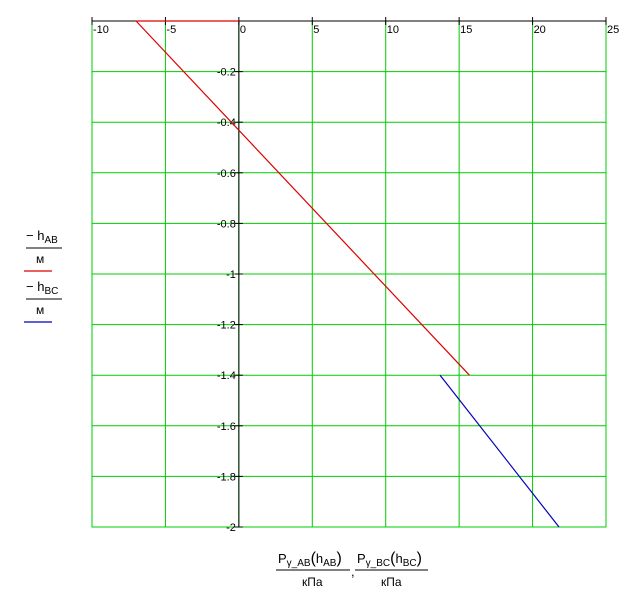 The height and width of the screenshot is (595, 638). Describe the element at coordinates (310, 559) in the screenshot. I see `x-label-expr1-numerator: Pγ_AB(hAB)` at that location.